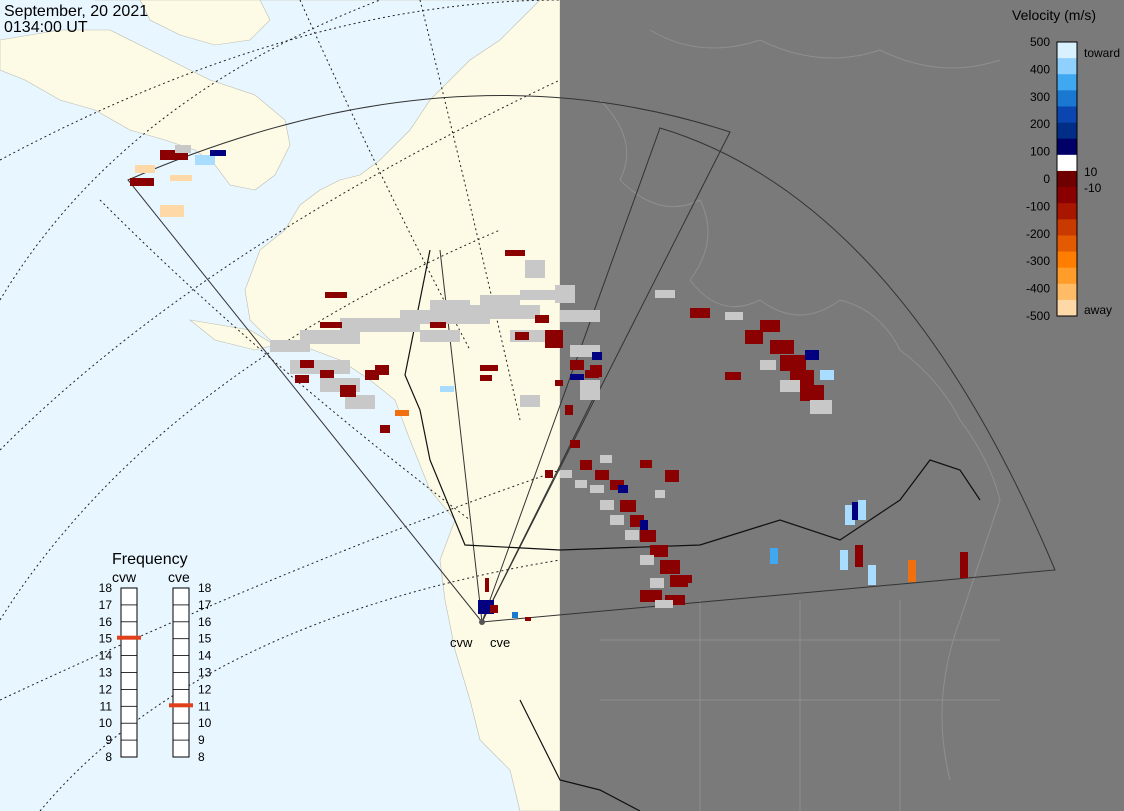 This screenshot has width=1124, height=811. Describe the element at coordinates (500, 642) in the screenshot. I see `radar-site-cve-label: cve` at that location.